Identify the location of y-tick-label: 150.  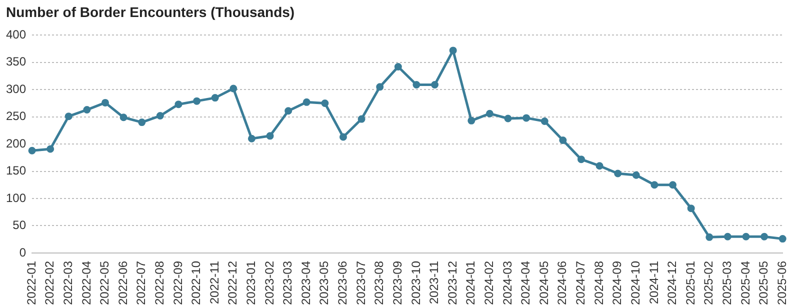
(16, 171).